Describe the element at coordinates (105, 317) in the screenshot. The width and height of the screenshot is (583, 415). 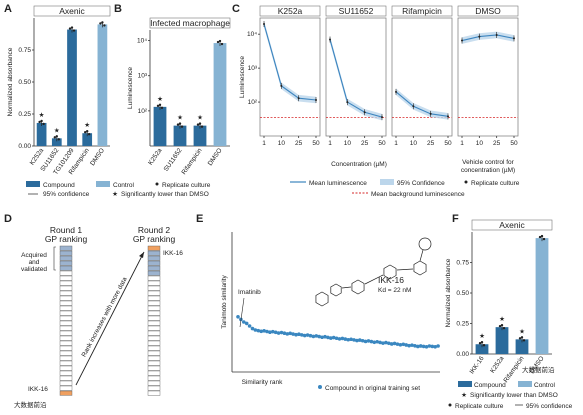
I see `arrow-label: Rank increases with more data` at that location.